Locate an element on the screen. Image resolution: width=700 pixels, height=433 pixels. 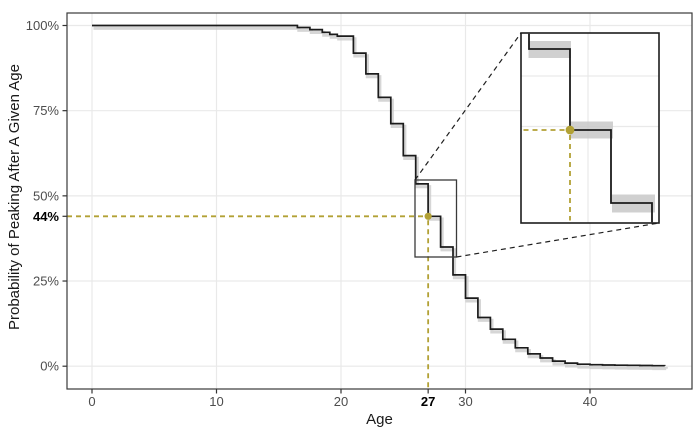
y-tick-label: 100% is located at coordinates (43, 25).